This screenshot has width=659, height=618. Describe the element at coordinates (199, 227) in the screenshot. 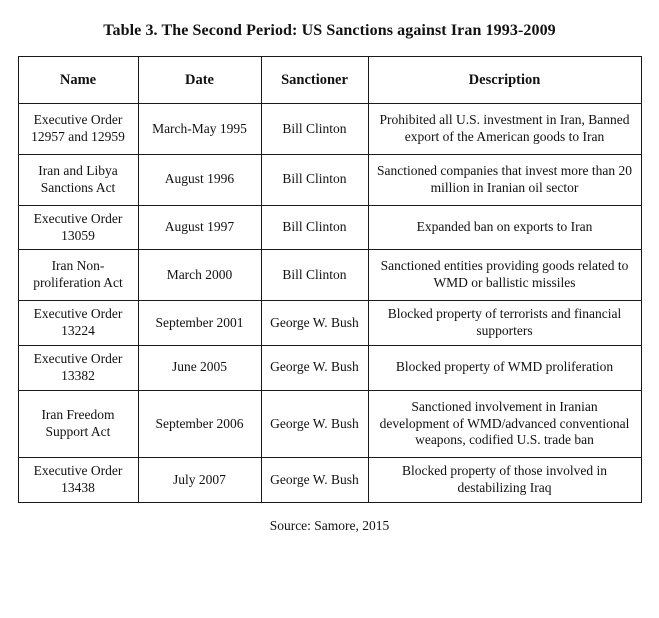

I see `cell-date: August 1997` at that location.